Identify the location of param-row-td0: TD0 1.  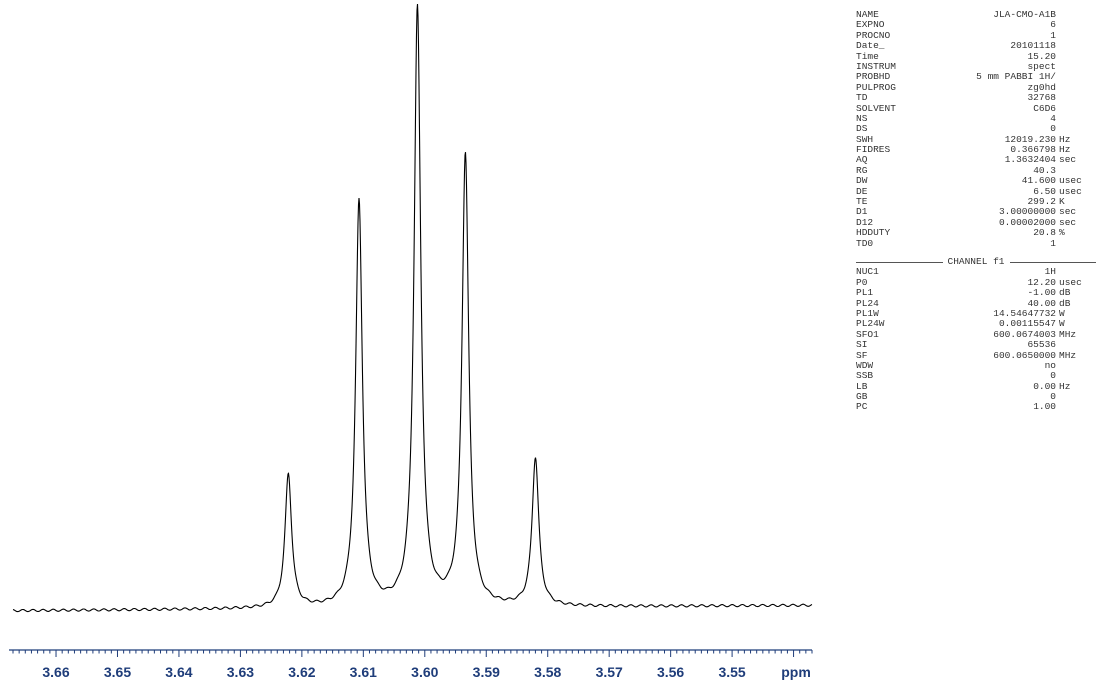
(976, 243).